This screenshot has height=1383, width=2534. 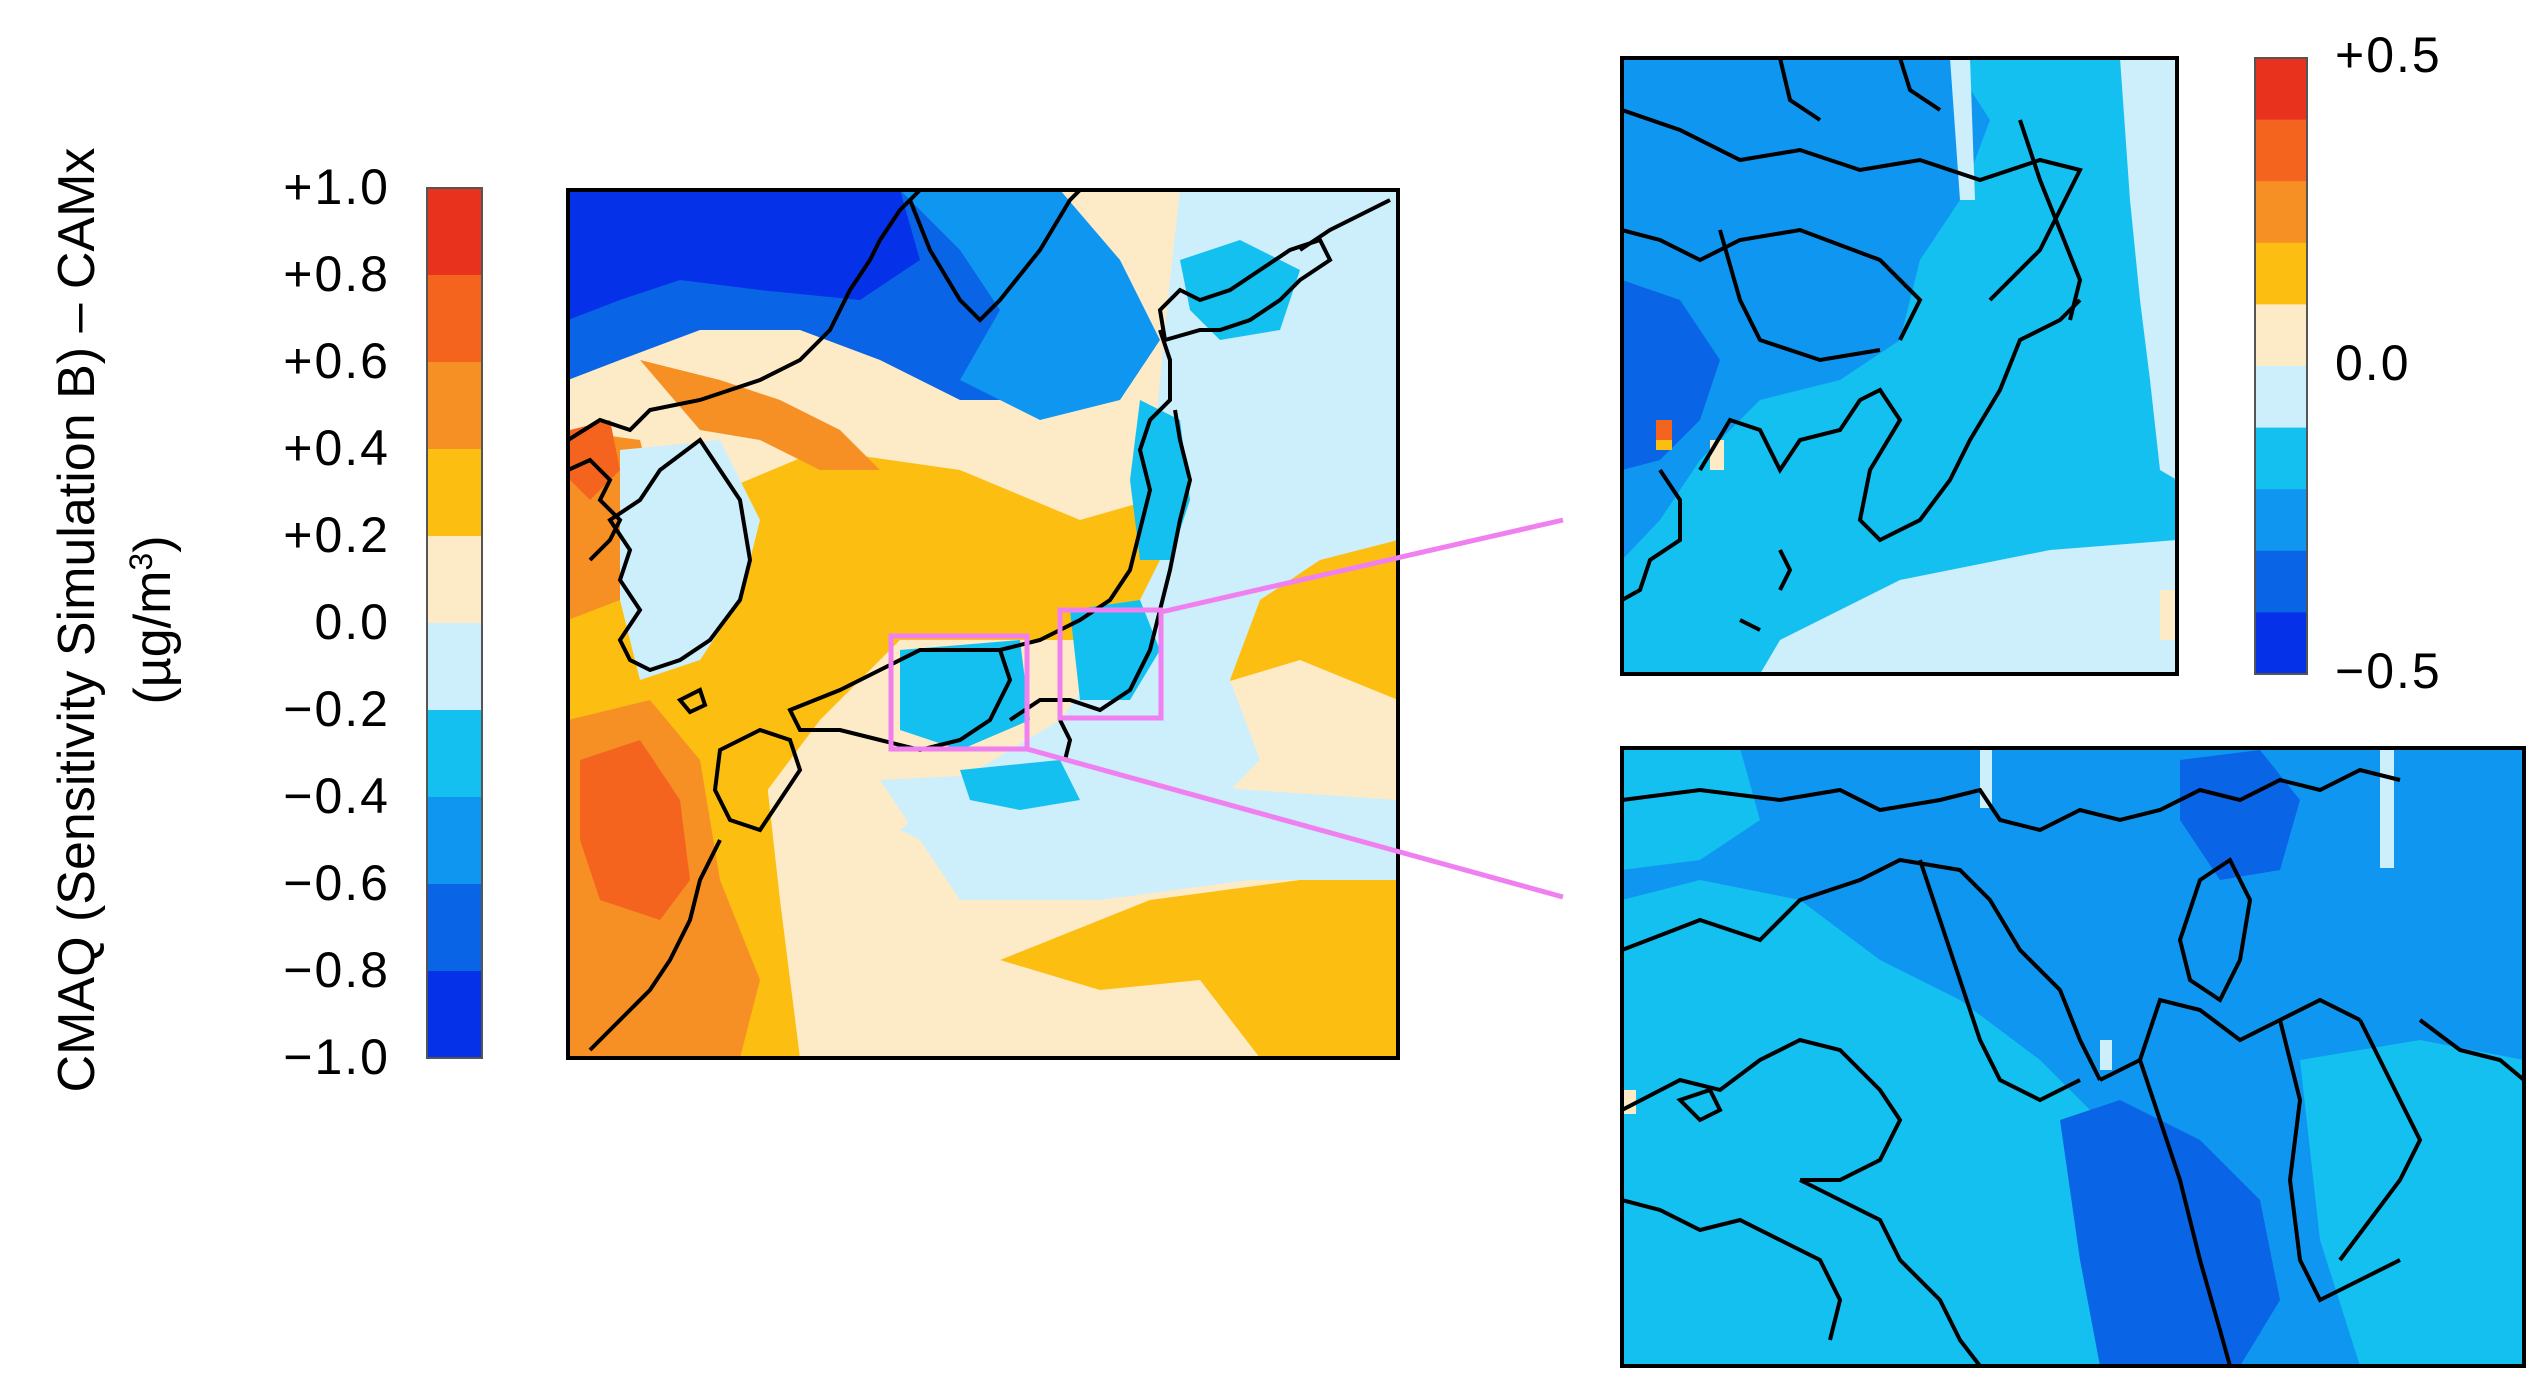 What do you see at coordinates (760, 415) in the screenshot?
I see `orange-north-china` at bounding box center [760, 415].